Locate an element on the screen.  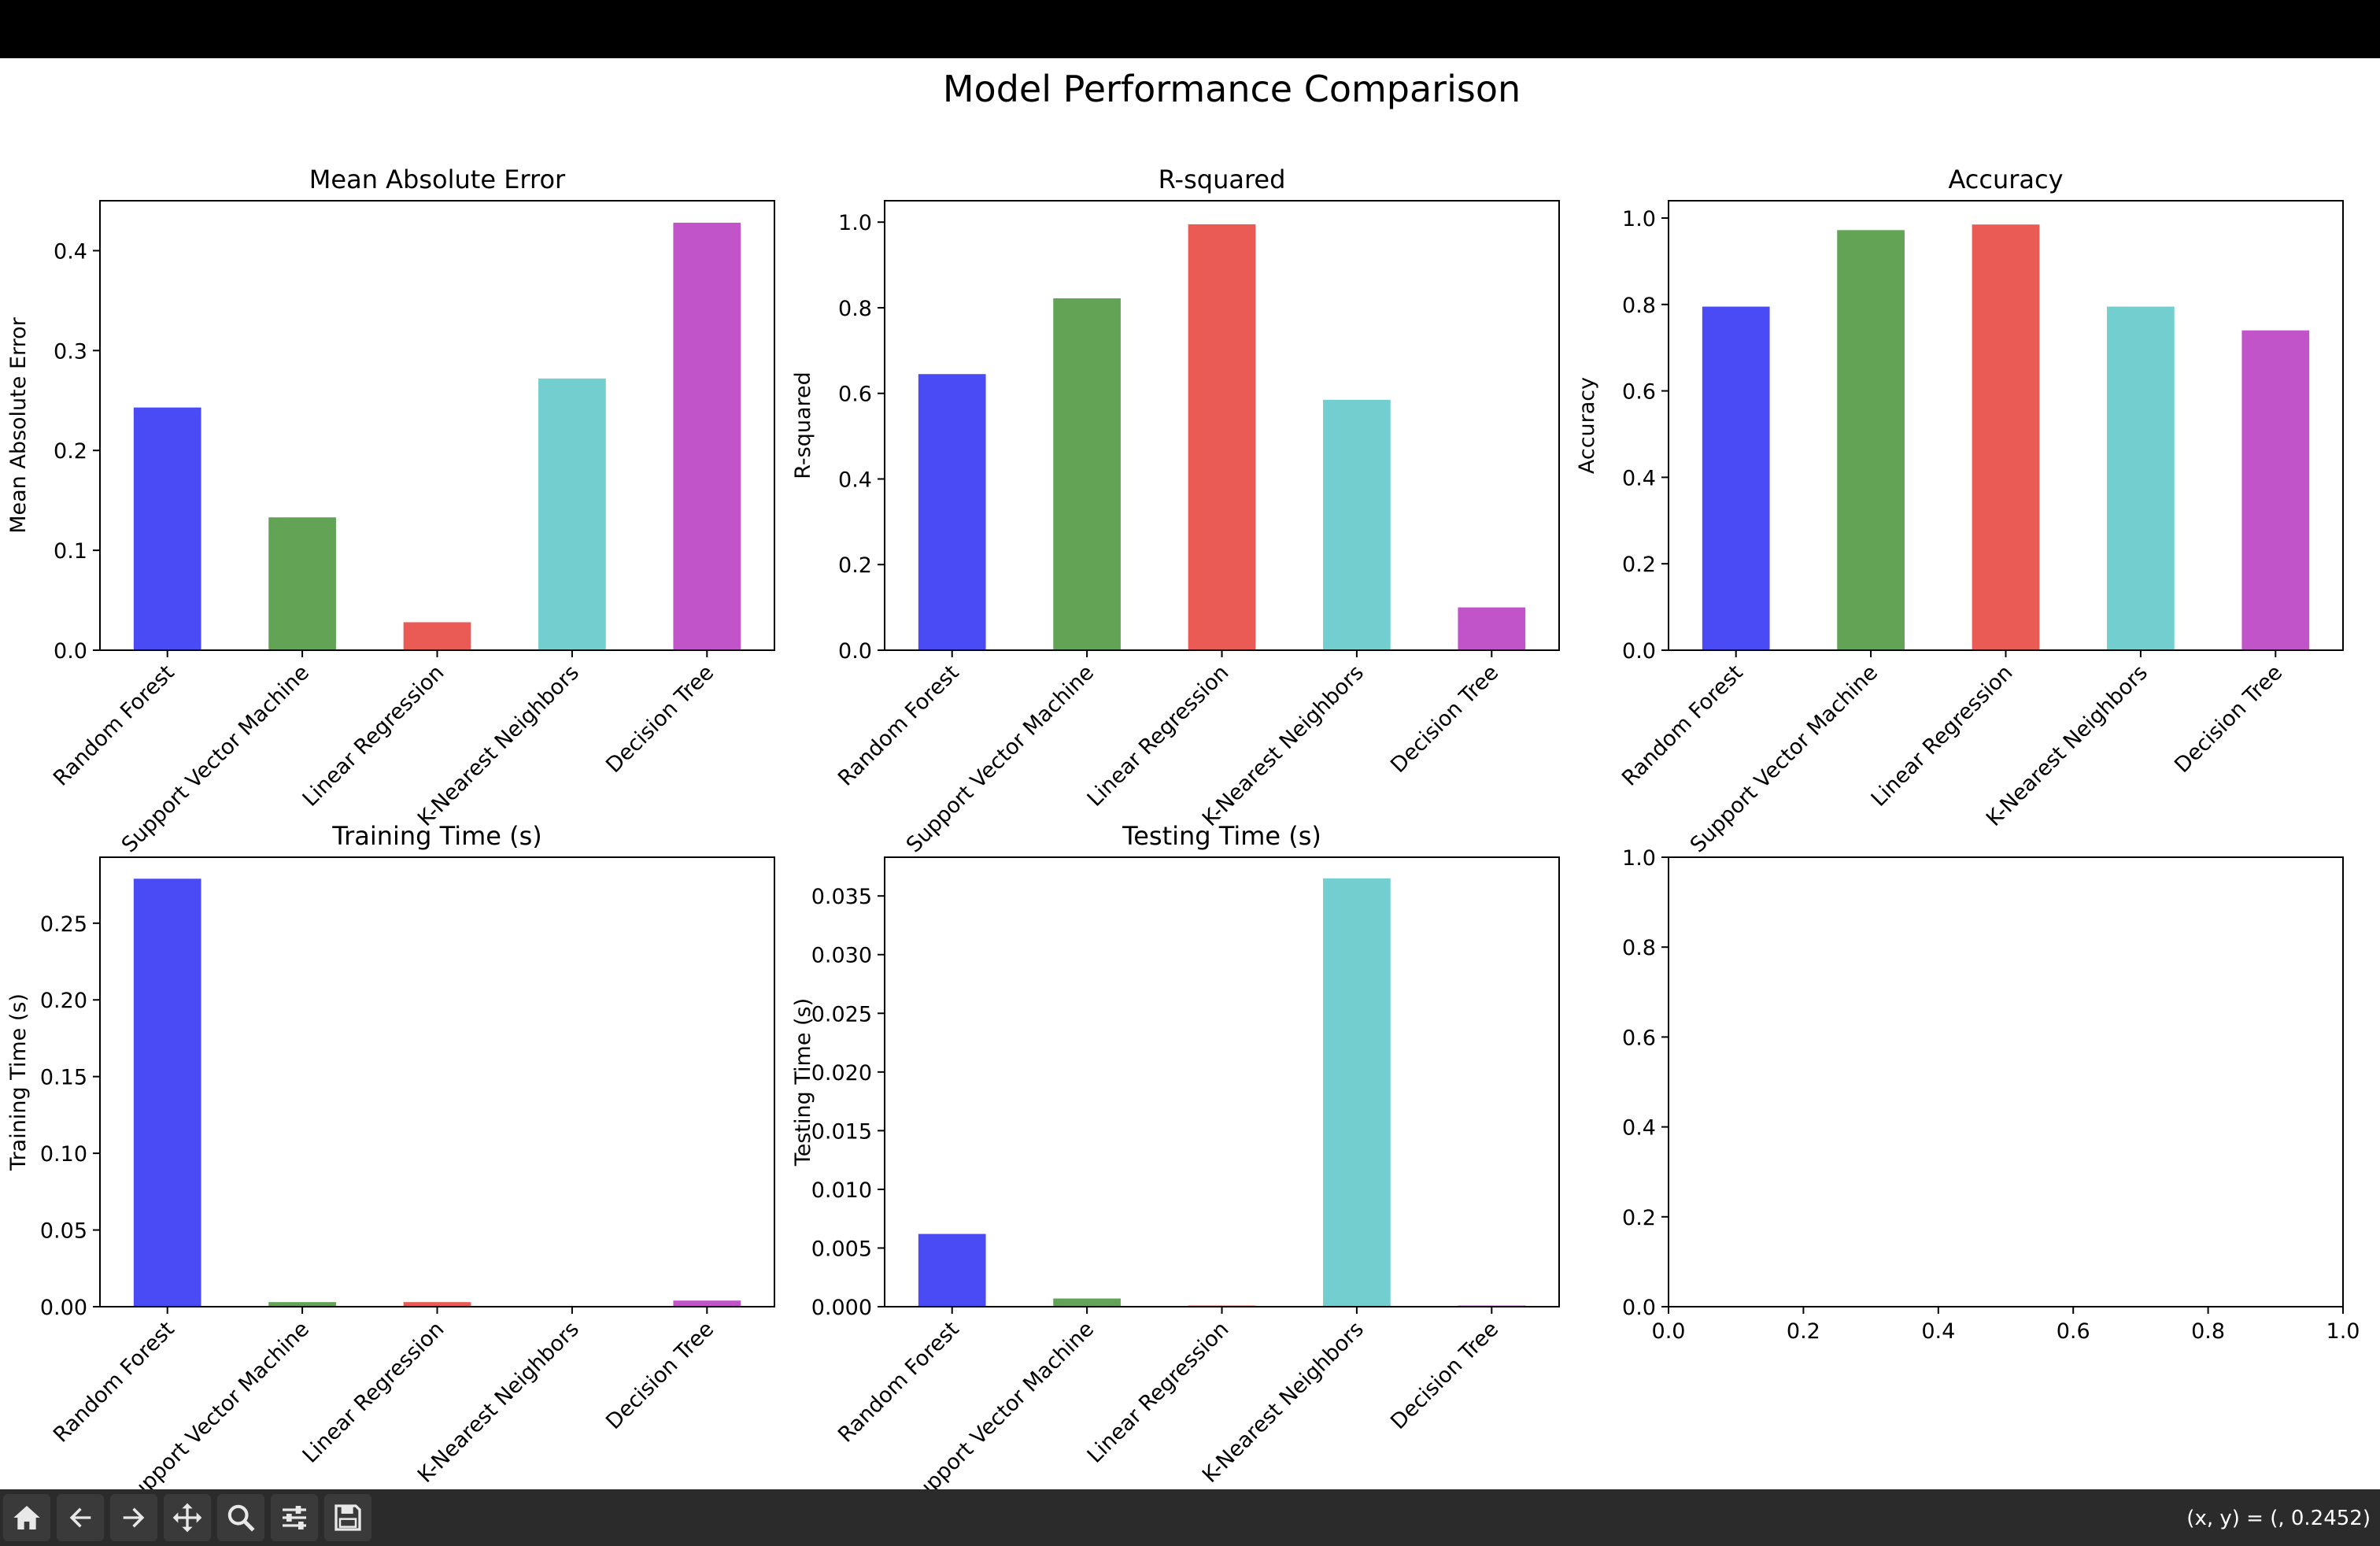
zoom-icon is located at coordinates (241, 1518).